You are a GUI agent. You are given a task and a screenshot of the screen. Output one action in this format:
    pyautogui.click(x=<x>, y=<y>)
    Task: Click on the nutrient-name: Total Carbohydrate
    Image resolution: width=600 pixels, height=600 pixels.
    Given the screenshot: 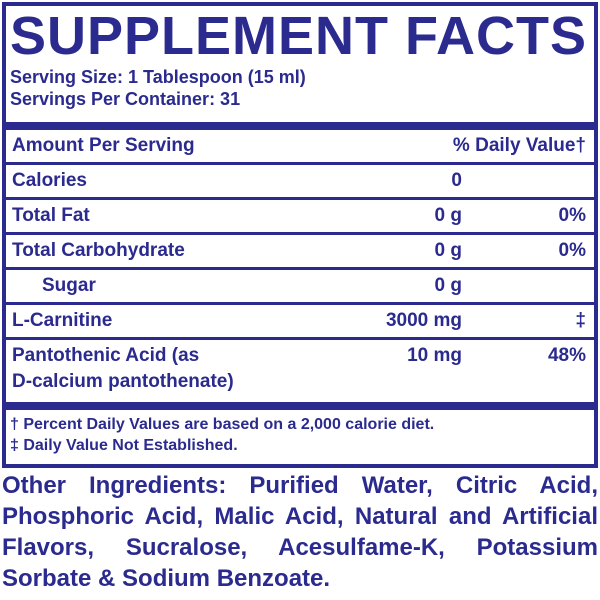 What is the action you would take?
    pyautogui.click(x=98, y=250)
    